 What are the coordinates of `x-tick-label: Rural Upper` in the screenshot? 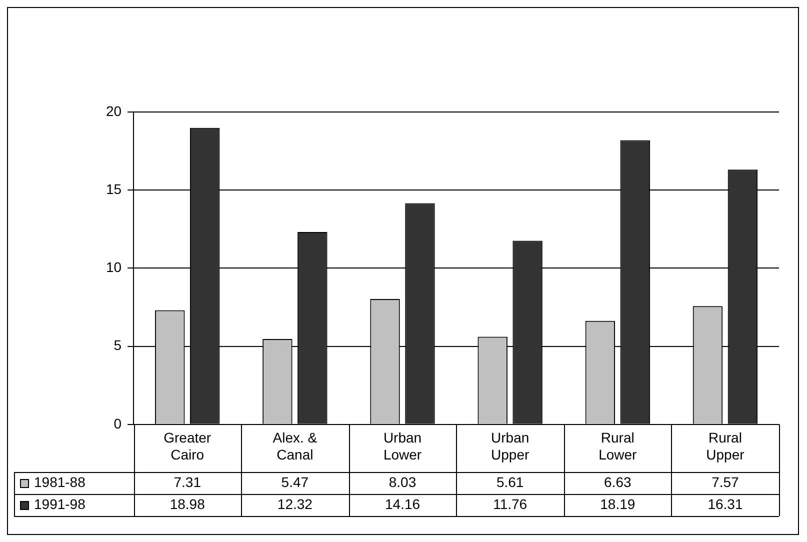 It's located at (725, 446).